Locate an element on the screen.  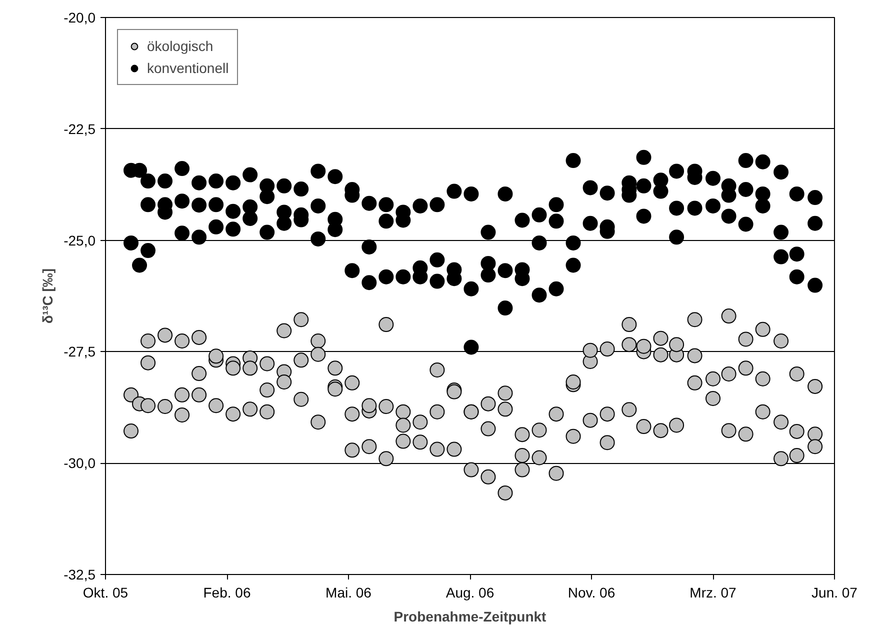
legend-label: konventionell is located at coordinates (188, 68).